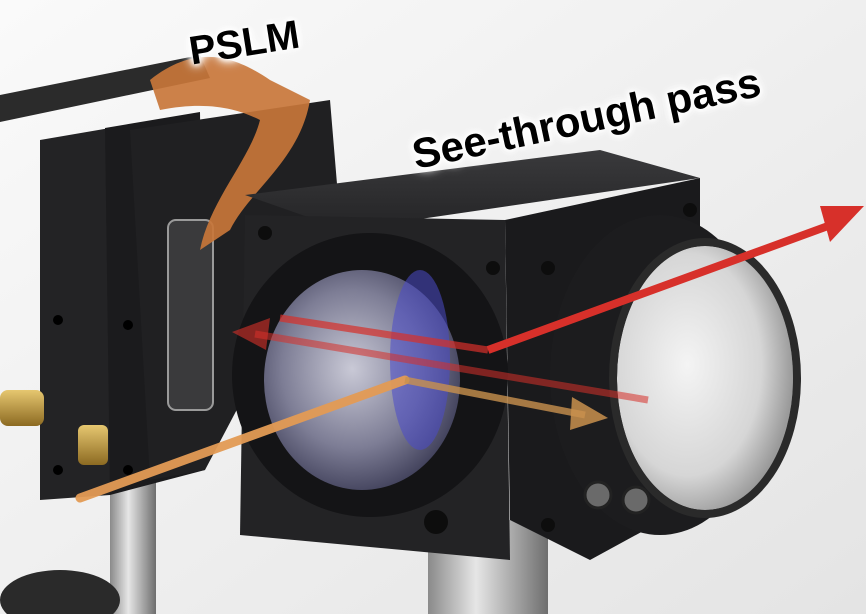 The height and width of the screenshot is (614, 866). Describe the element at coordinates (251, 334) in the screenshot. I see `reflected-beam-arrowhead-left` at that location.